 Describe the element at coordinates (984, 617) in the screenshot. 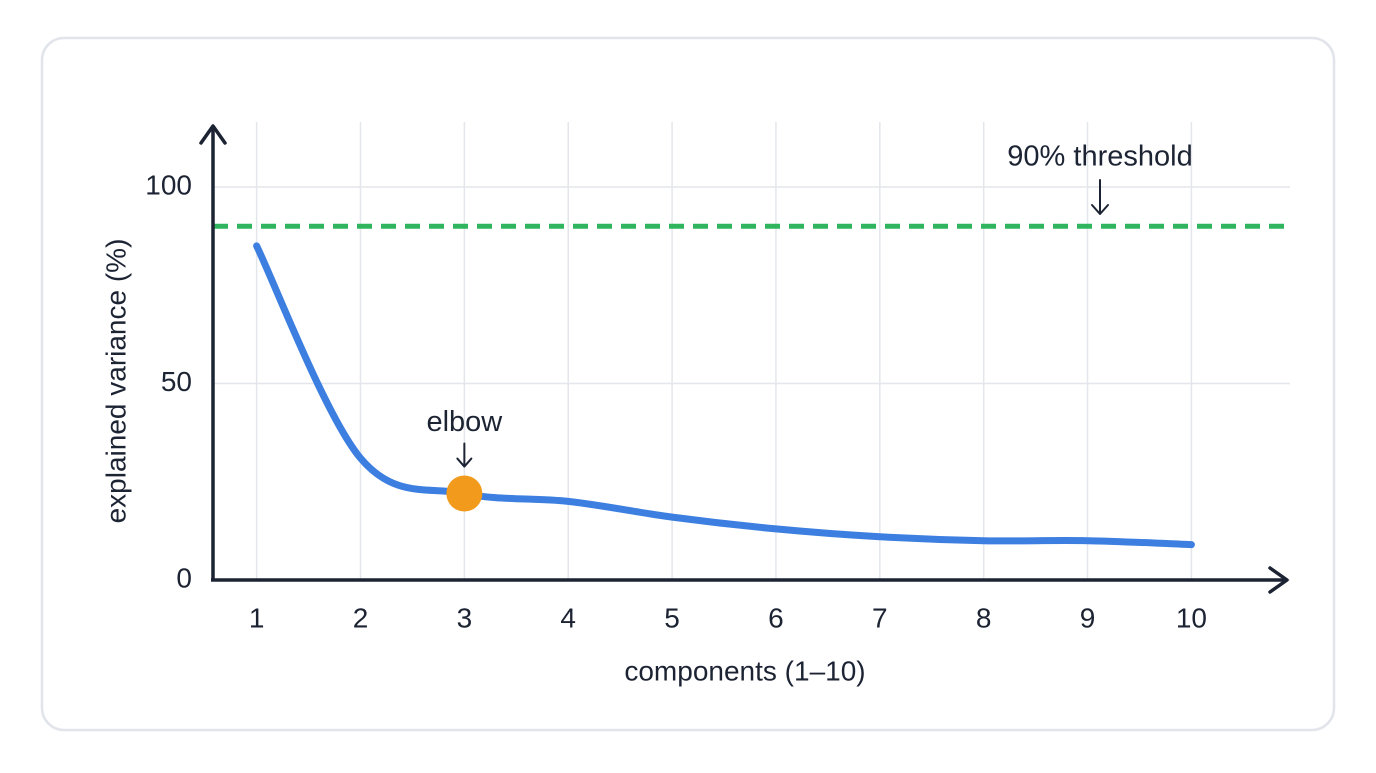

I see `x-tick-label: 8` at that location.